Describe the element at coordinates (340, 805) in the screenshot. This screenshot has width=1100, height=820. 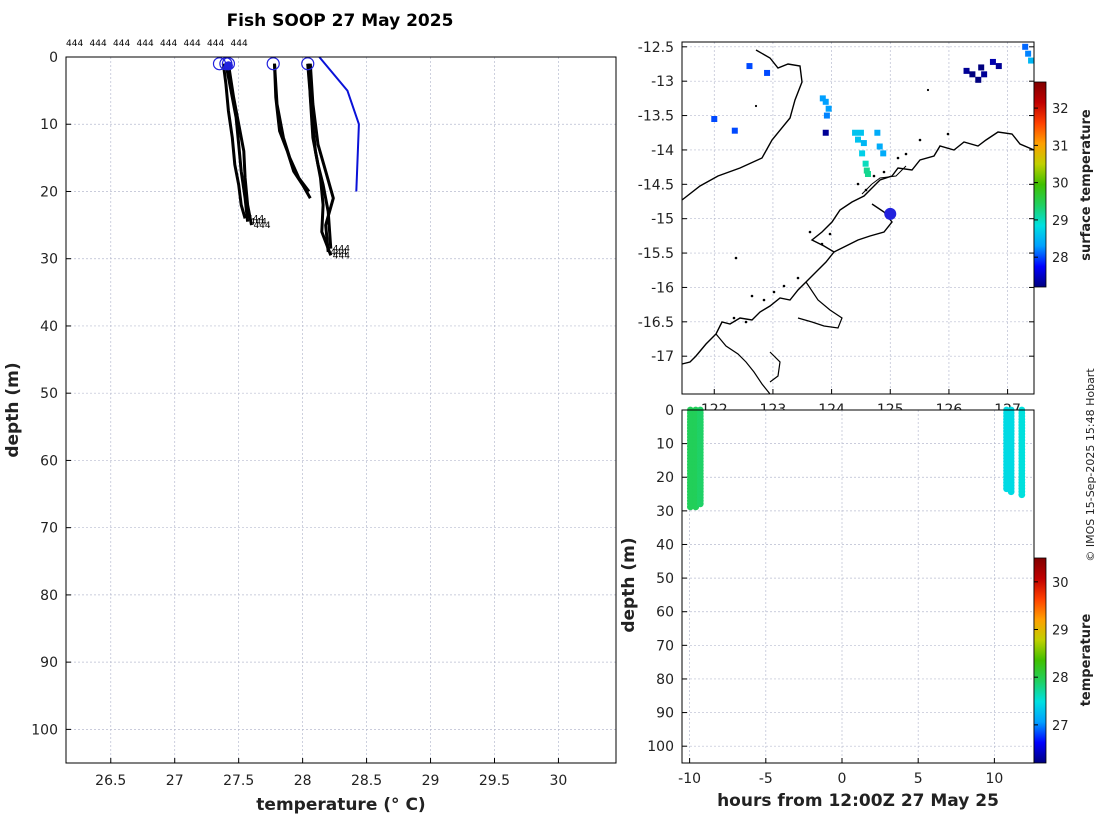
I see `profile-x-label: temperature (° C)` at that location.